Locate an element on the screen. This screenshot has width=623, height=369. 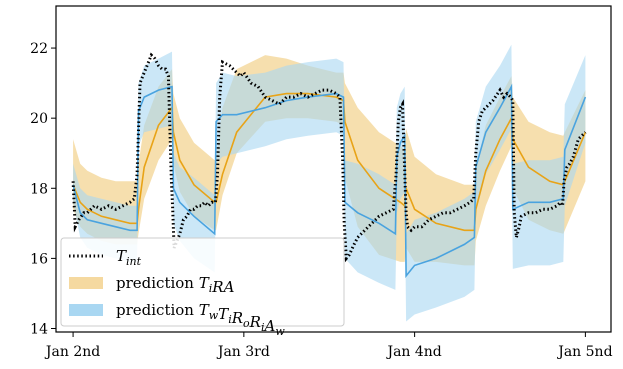
y-tick-label: 20 is located at coordinates (39, 119).